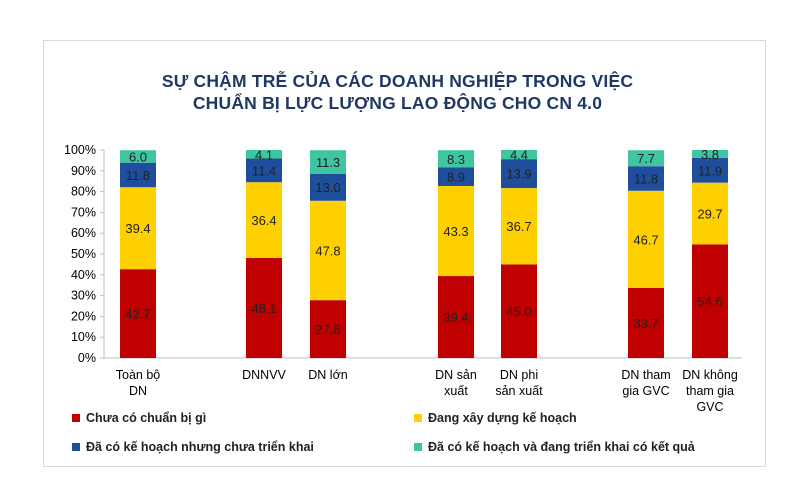  What do you see at coordinates (83, 192) in the screenshot?
I see `y-tick-label: 80%` at bounding box center [83, 192].